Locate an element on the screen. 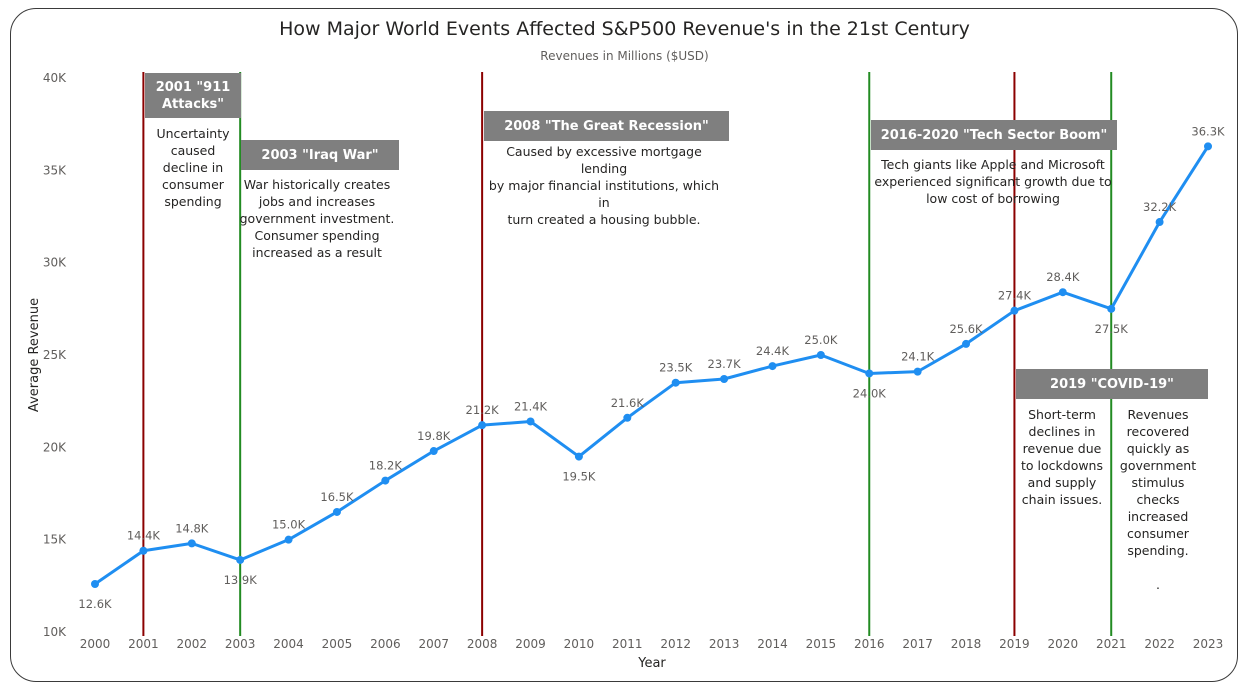 The image size is (1249, 690). data-label: 24.0K is located at coordinates (870, 393).